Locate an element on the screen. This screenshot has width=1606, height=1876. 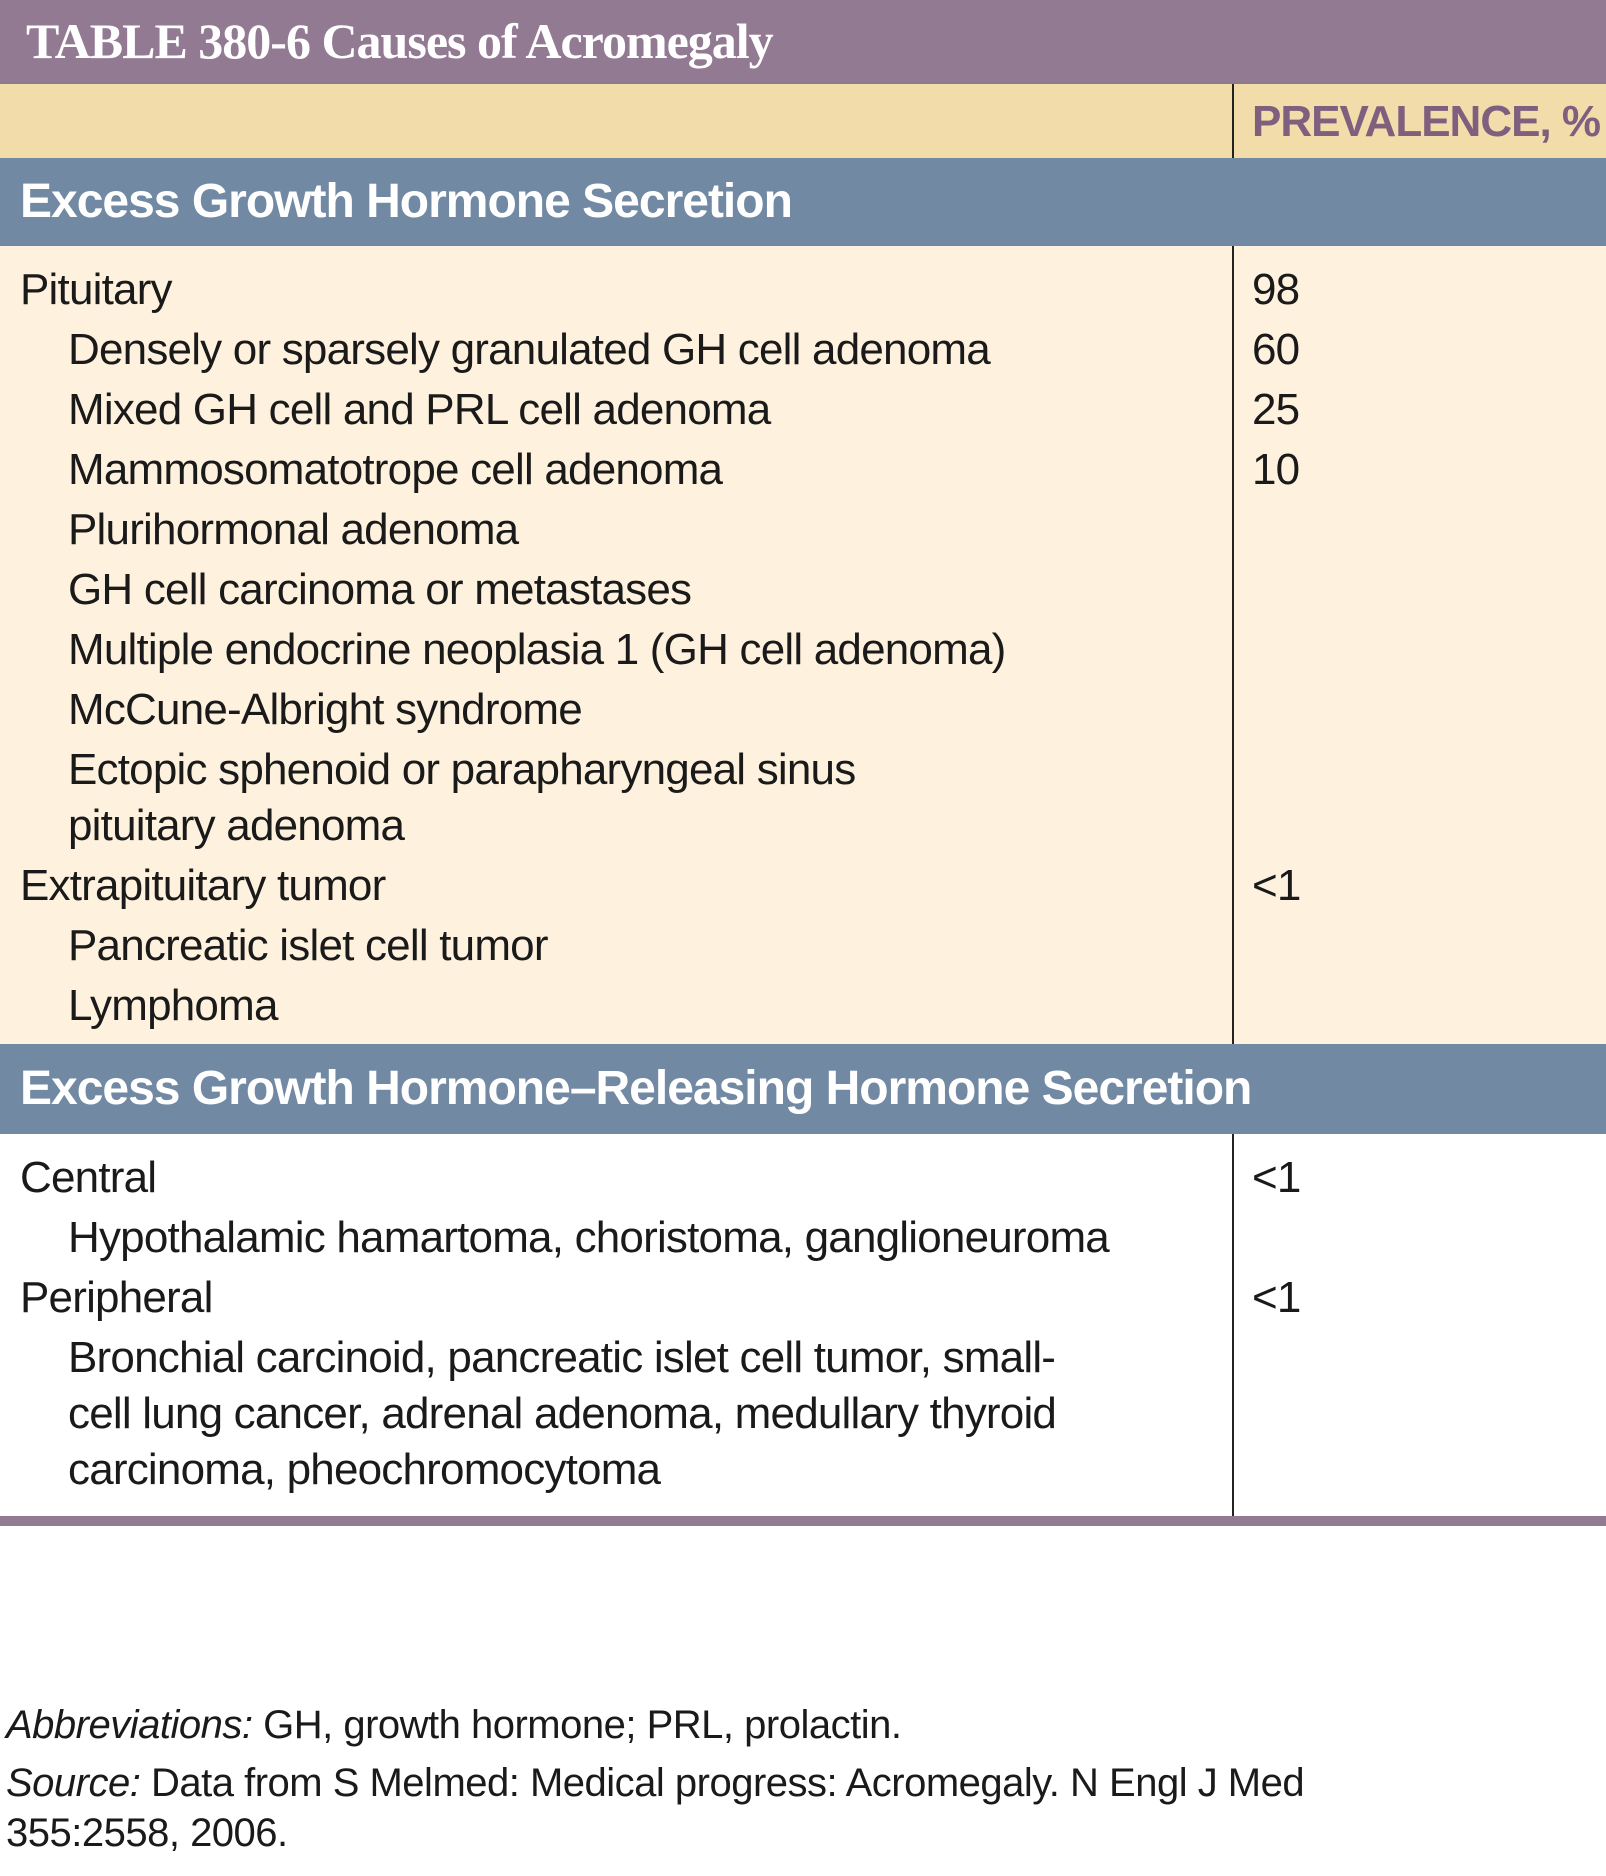
cause-label: Mammosomatotrope cell adenoma is located at coordinates (395, 469).